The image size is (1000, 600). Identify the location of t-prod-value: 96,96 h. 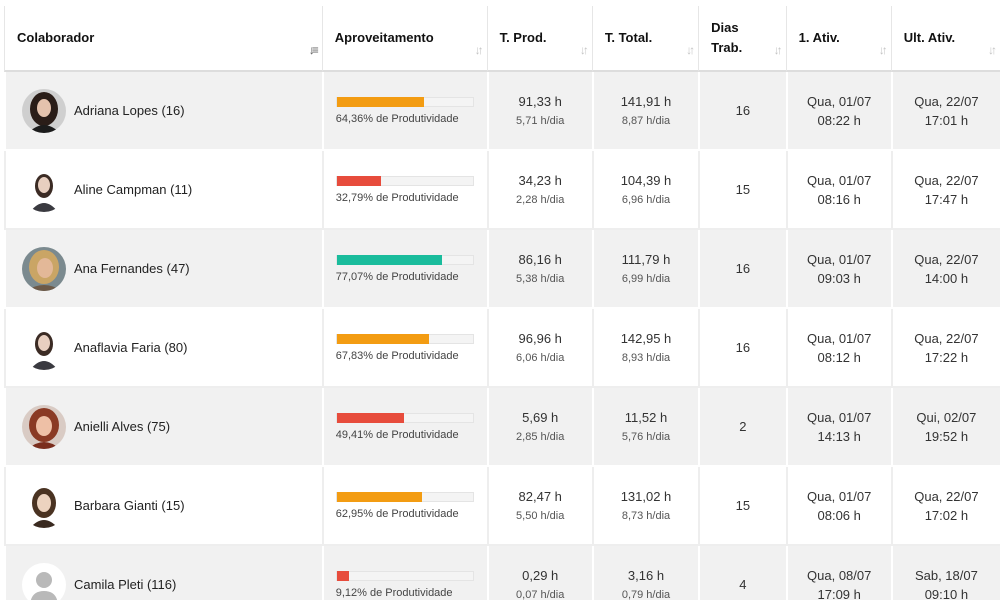
(540, 338).